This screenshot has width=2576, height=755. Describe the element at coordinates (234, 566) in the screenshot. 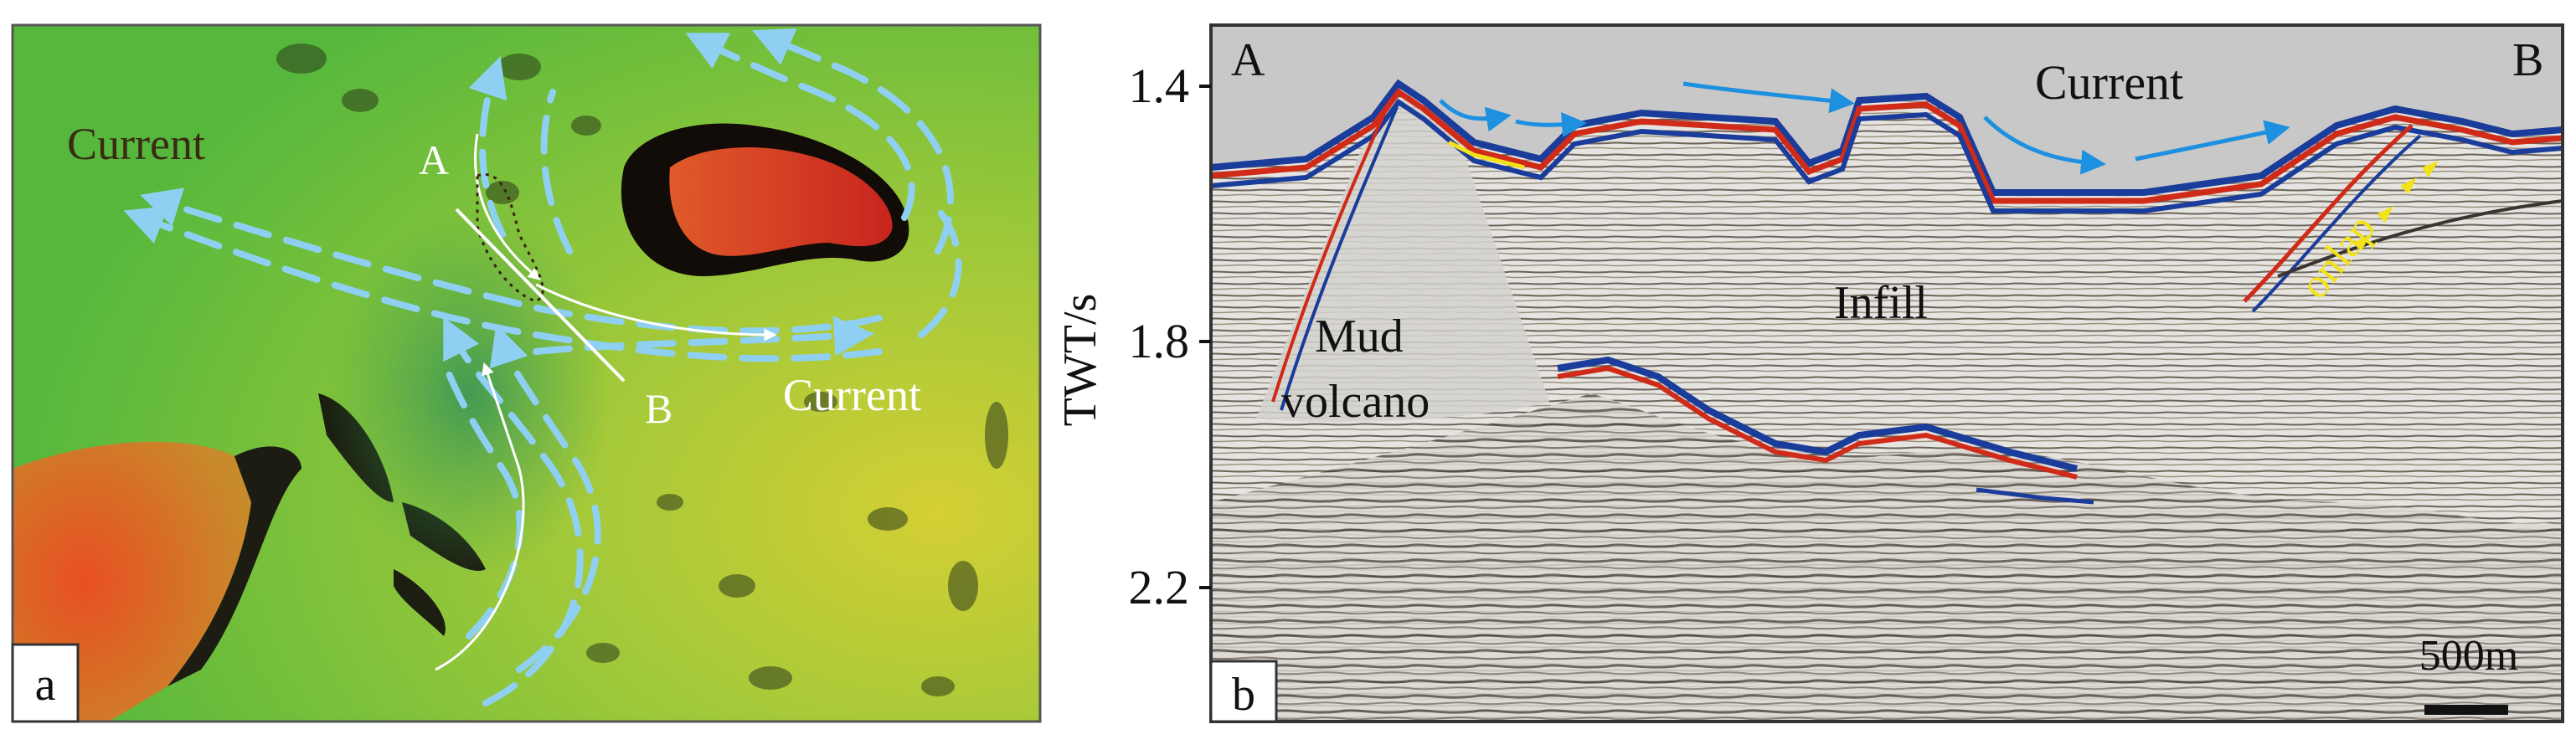

I see `plateau-shadow` at that location.